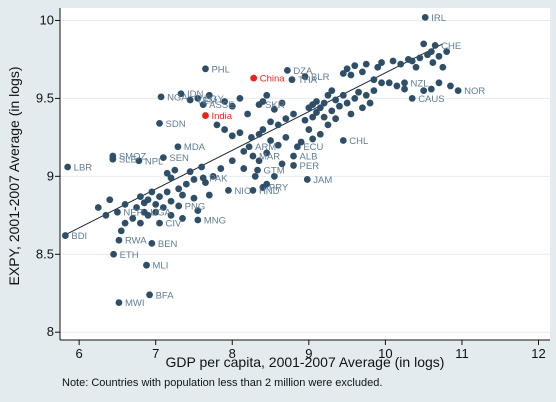 This screenshot has width=556, height=402. I want to click on data-point-per, so click(293, 165).